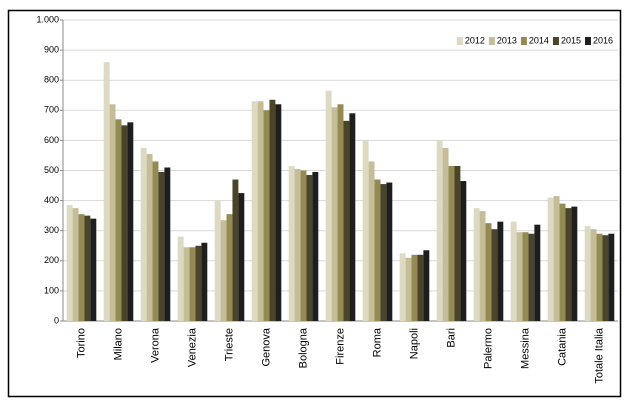  I want to click on y-tick-label: 700, so click(51, 110).